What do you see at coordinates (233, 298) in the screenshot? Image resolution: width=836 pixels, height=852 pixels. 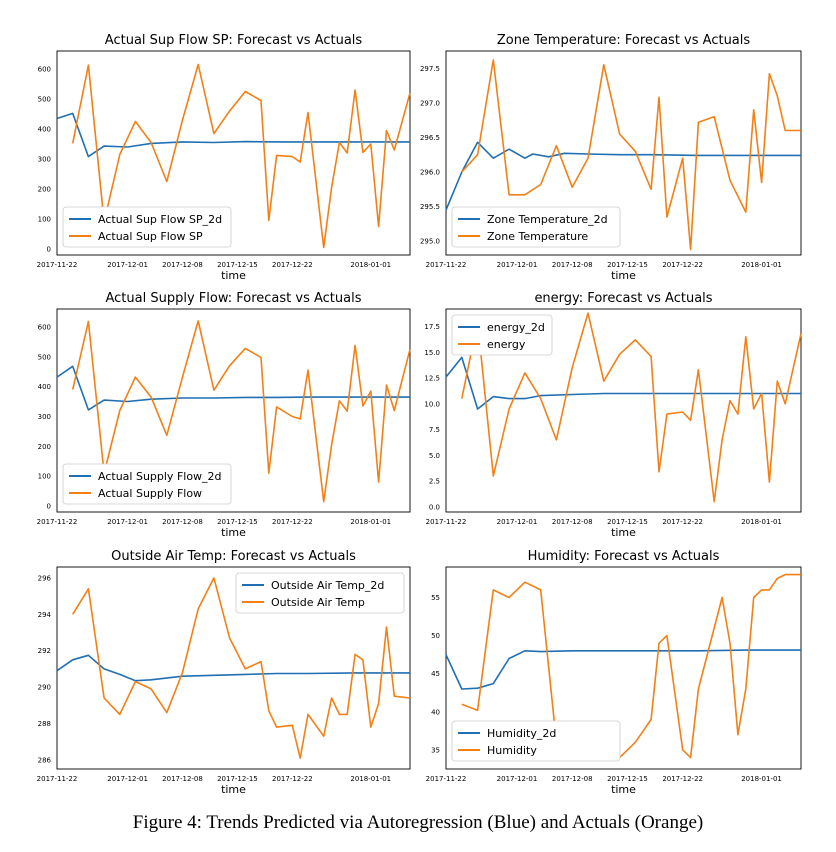 I see `chart-title: Actual Supply Flow: Forecast vs Actuals` at bounding box center [233, 298].